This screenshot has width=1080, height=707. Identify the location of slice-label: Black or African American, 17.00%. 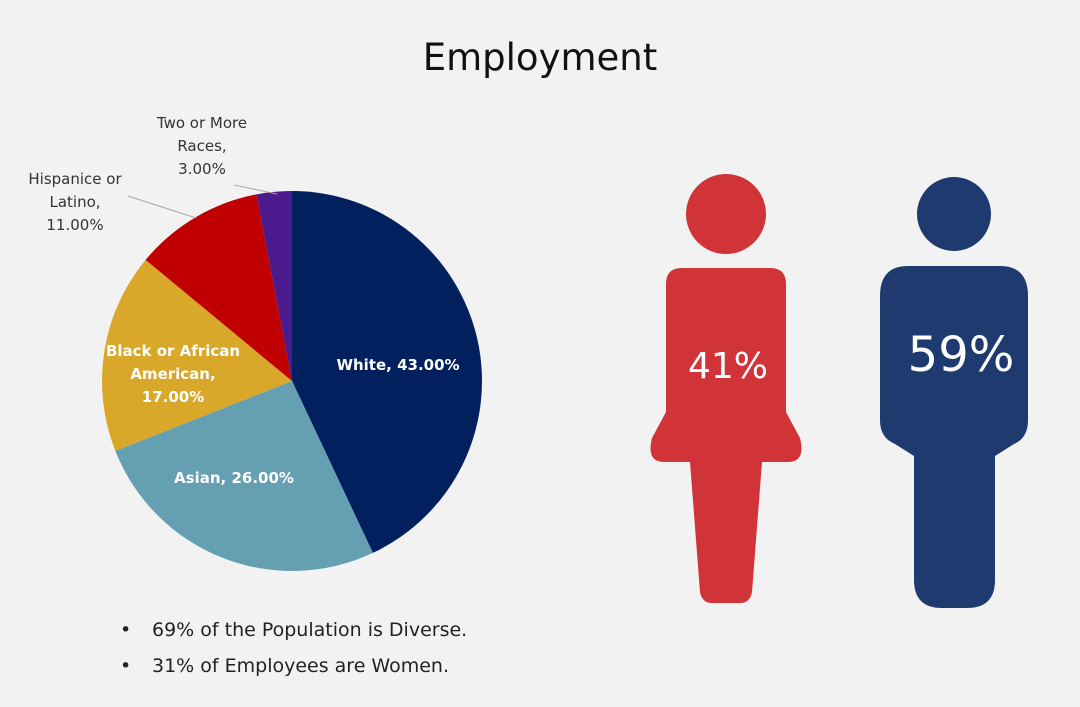
(173, 374).